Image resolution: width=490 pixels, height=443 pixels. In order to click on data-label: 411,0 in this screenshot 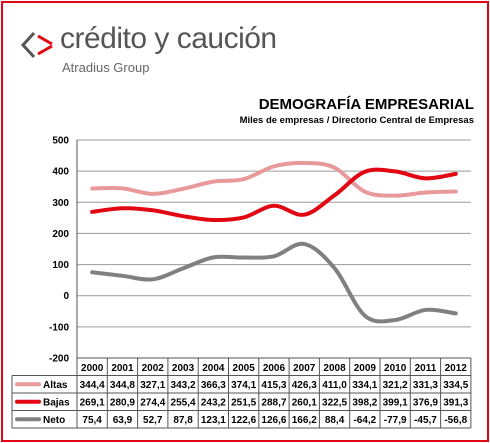, I will do `click(334, 385)`.